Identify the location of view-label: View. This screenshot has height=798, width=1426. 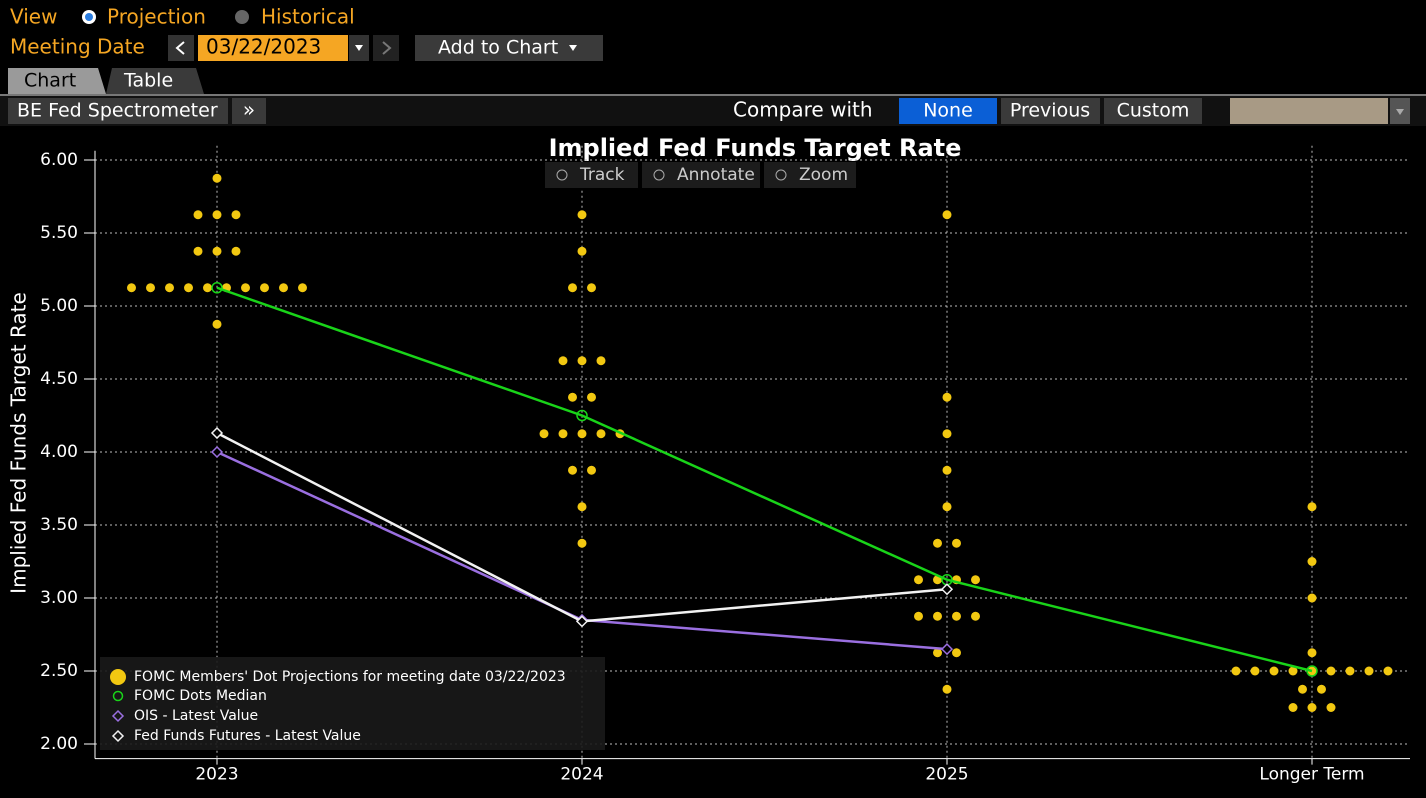
(33, 17).